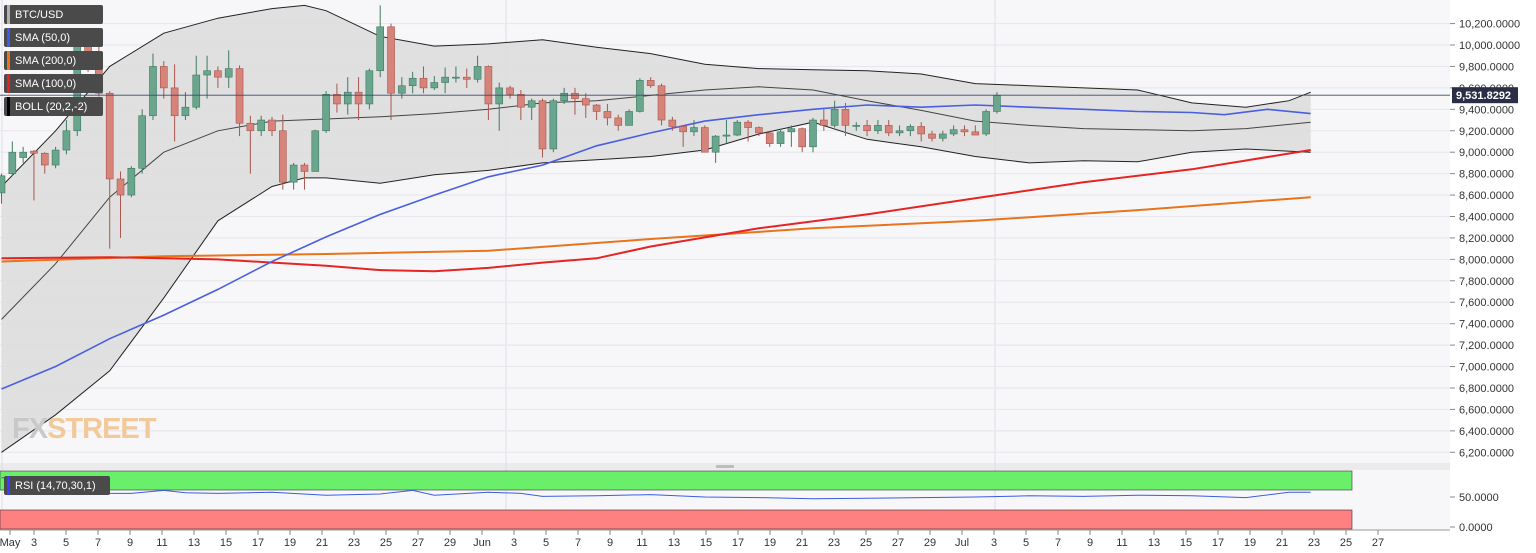  Describe the element at coordinates (53, 60) in the screenshot. I see `legend-item: SMA (200,0)` at that location.